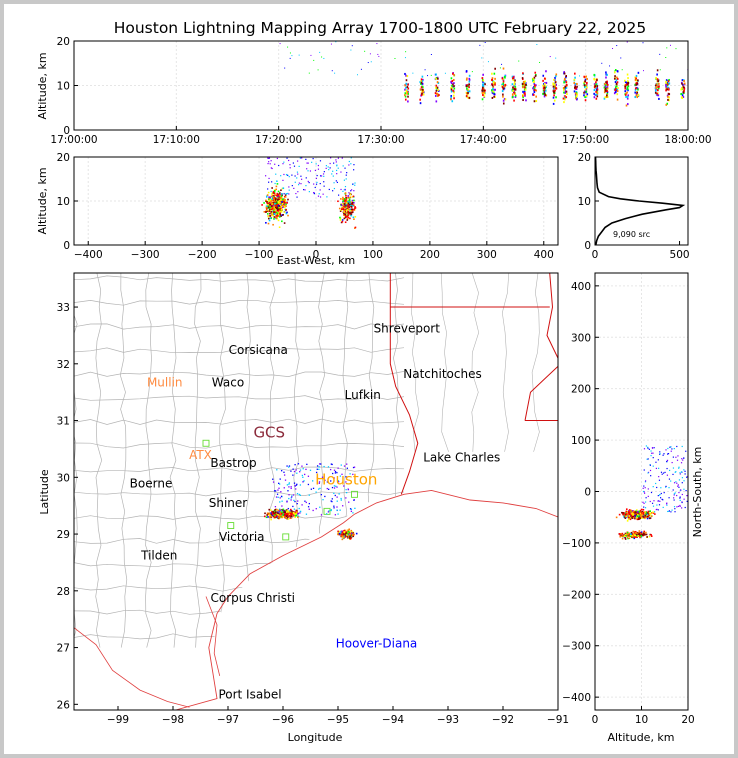 The height and width of the screenshot is (758, 738). I want to click on east-west-tick-label: 300, so click(487, 255).